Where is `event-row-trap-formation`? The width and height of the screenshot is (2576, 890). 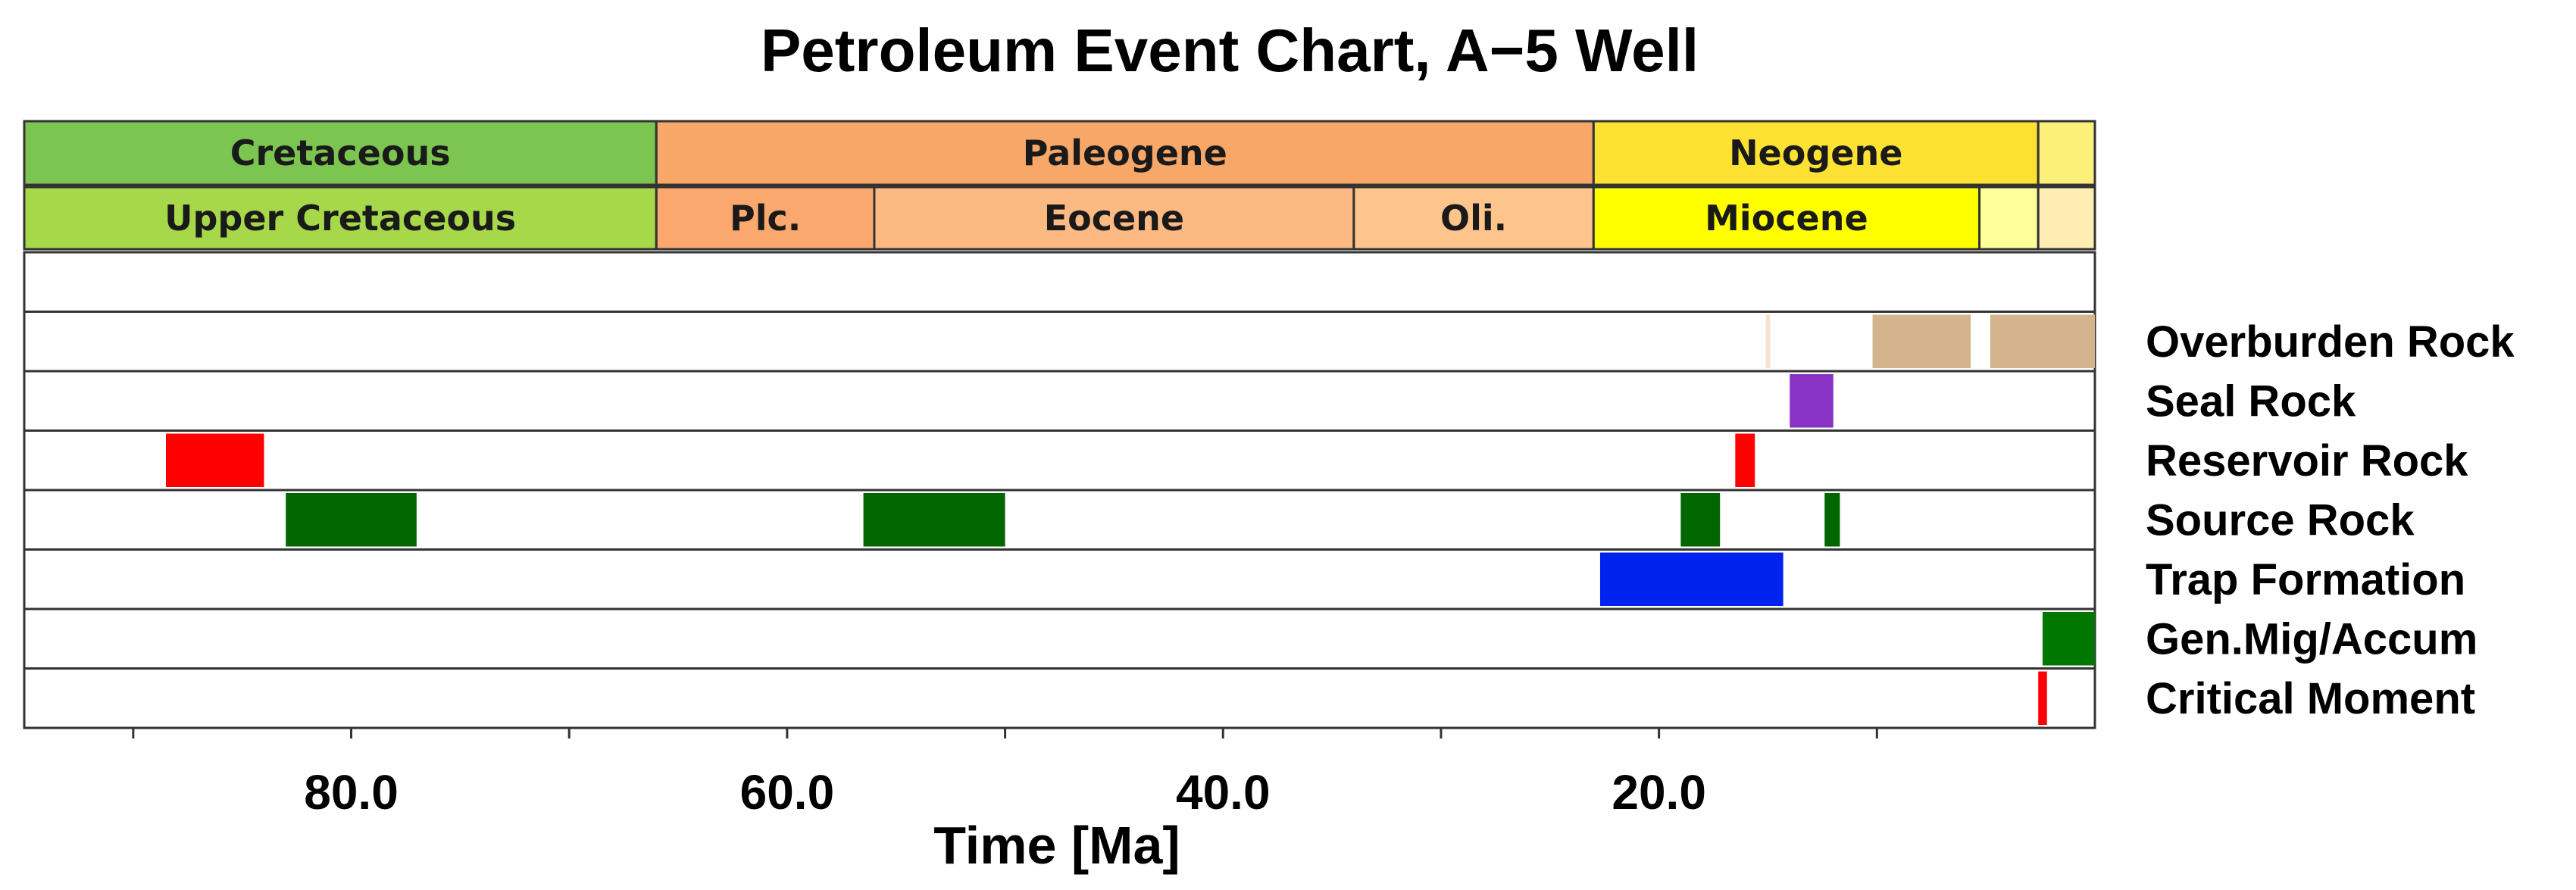 event-row-trap-formation is located at coordinates (1059, 579).